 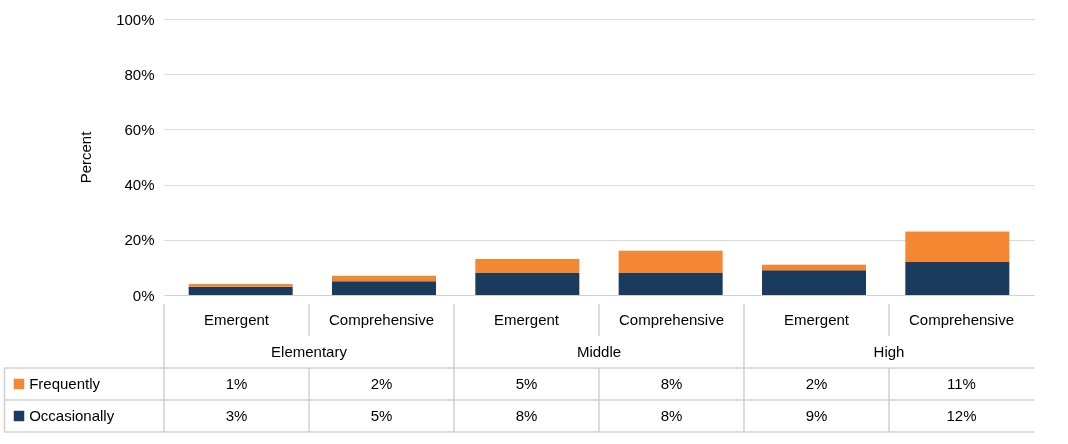 I want to click on y-tick-label: 20%, so click(x=139, y=240).